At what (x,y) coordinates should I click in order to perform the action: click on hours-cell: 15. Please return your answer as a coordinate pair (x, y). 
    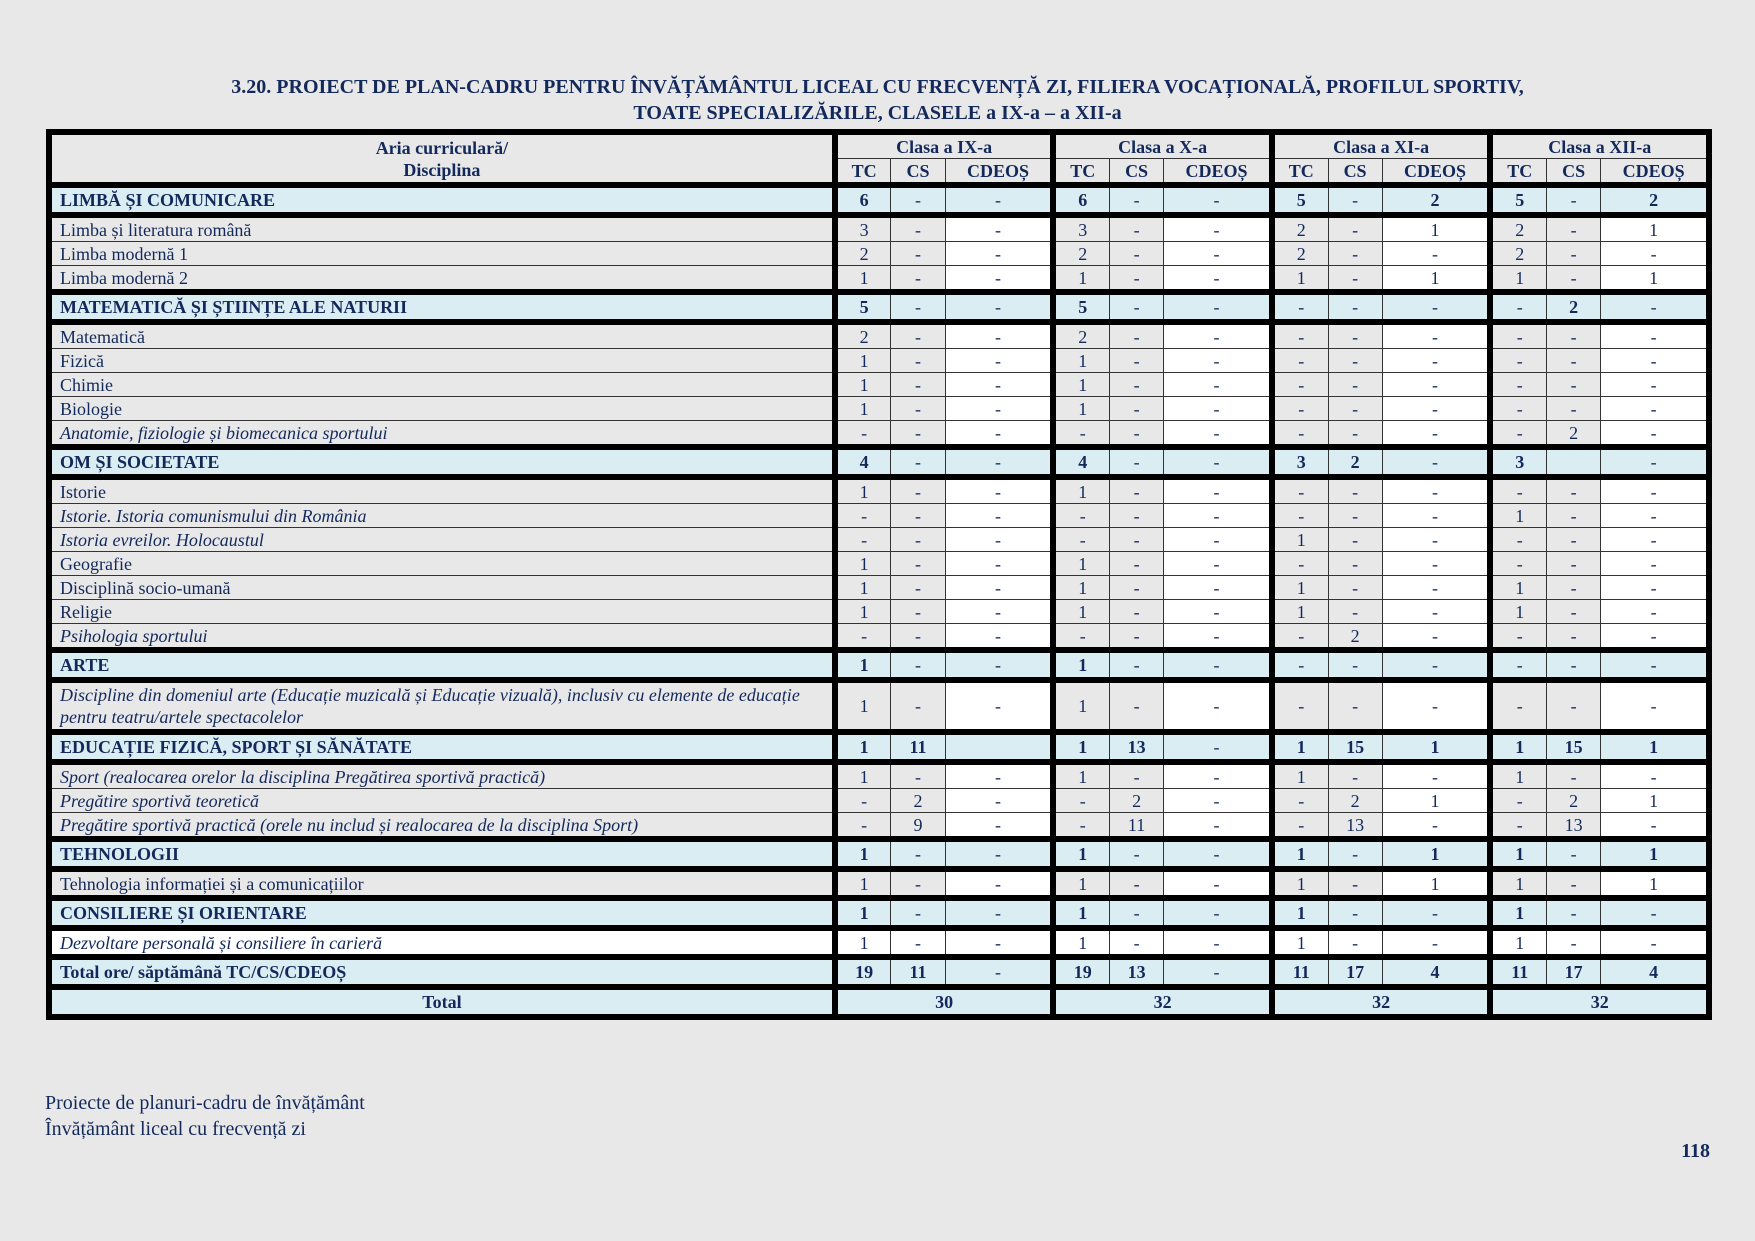
    Looking at the image, I should click on (1355, 747).